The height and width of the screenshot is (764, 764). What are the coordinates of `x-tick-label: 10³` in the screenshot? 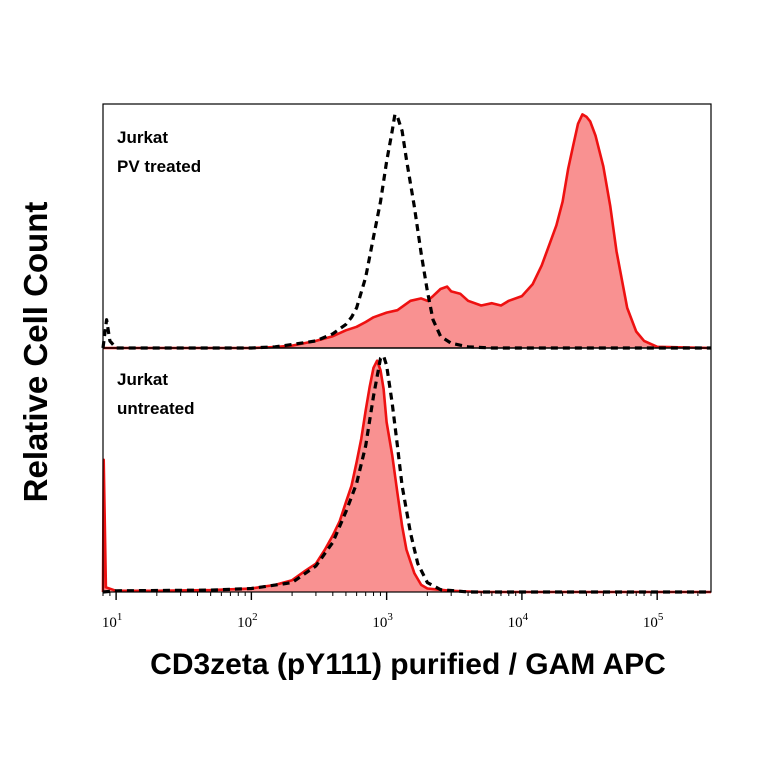 It's located at (382, 621).